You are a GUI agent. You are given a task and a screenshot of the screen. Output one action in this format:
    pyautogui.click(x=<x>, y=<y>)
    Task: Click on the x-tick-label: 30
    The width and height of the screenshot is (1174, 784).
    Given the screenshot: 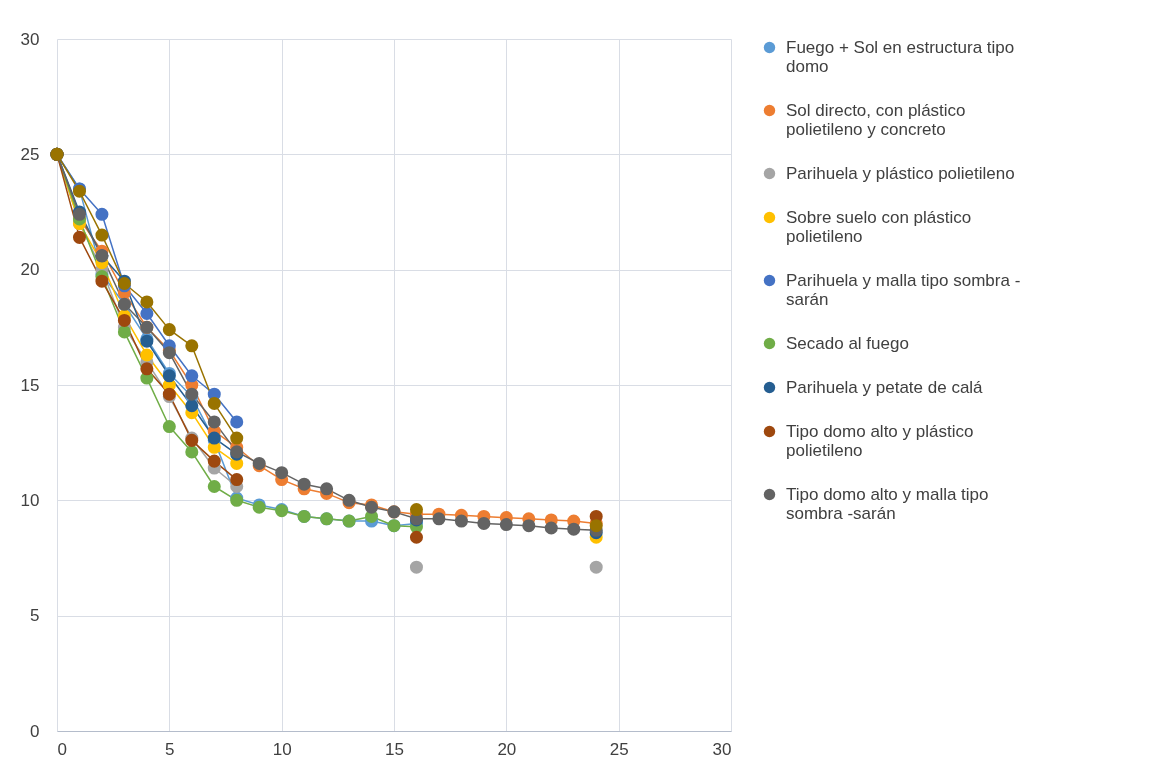 What is the action you would take?
    pyautogui.click(x=722, y=749)
    